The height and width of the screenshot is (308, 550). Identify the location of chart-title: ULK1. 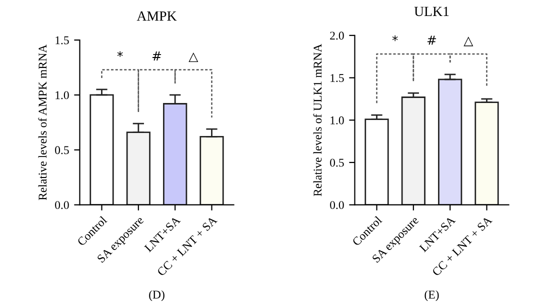
(431, 11).